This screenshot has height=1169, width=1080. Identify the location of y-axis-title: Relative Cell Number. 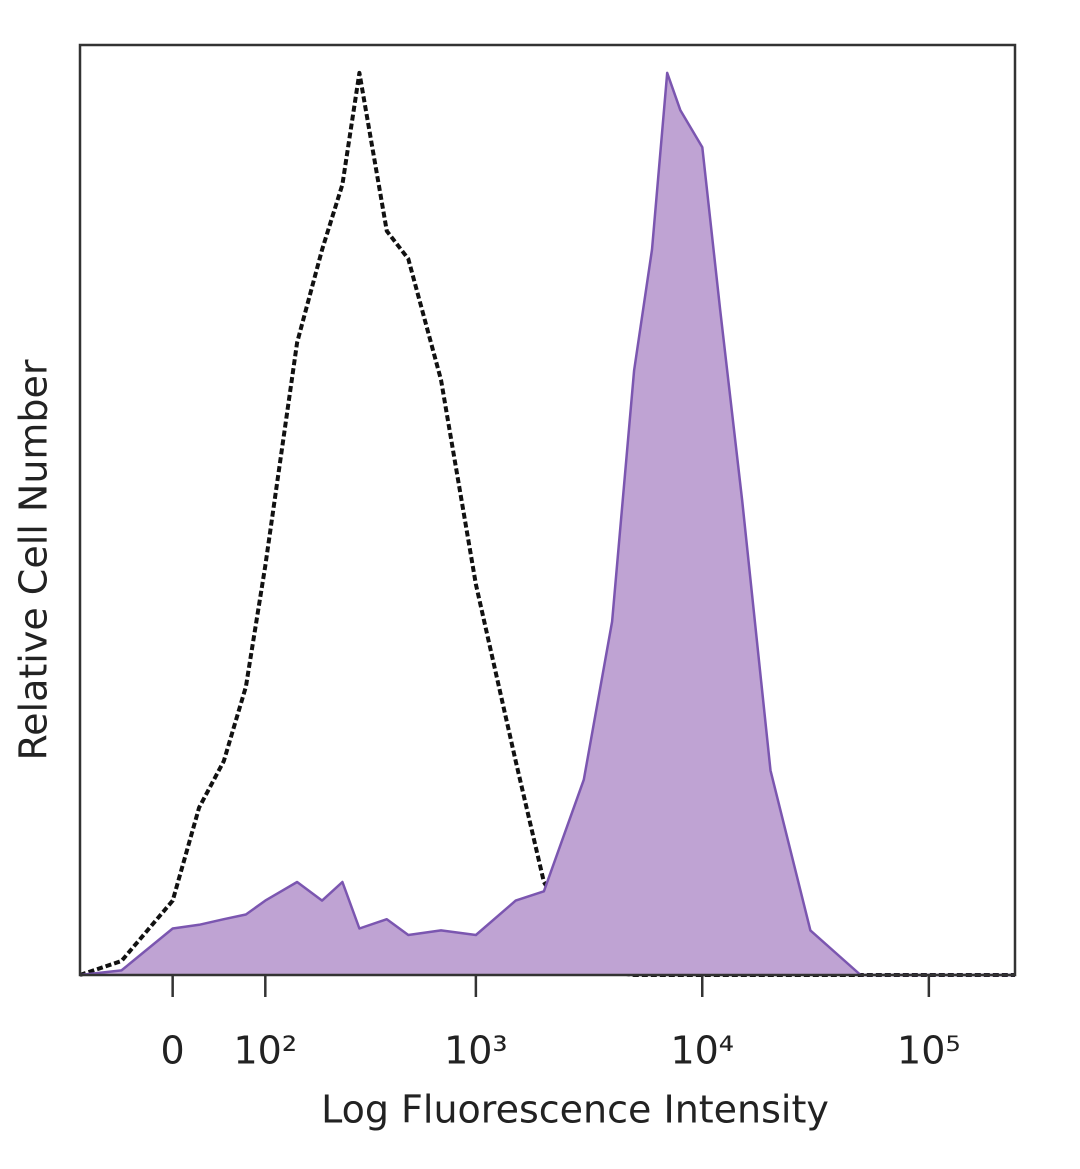
(34, 559).